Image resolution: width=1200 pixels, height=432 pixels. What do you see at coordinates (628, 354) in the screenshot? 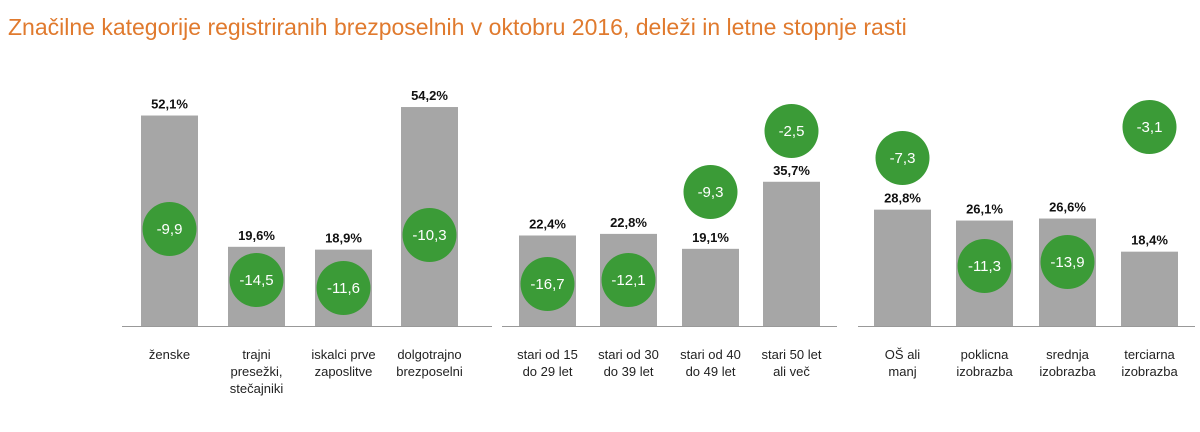
I see `category-label-line: stari od 30` at bounding box center [628, 354].